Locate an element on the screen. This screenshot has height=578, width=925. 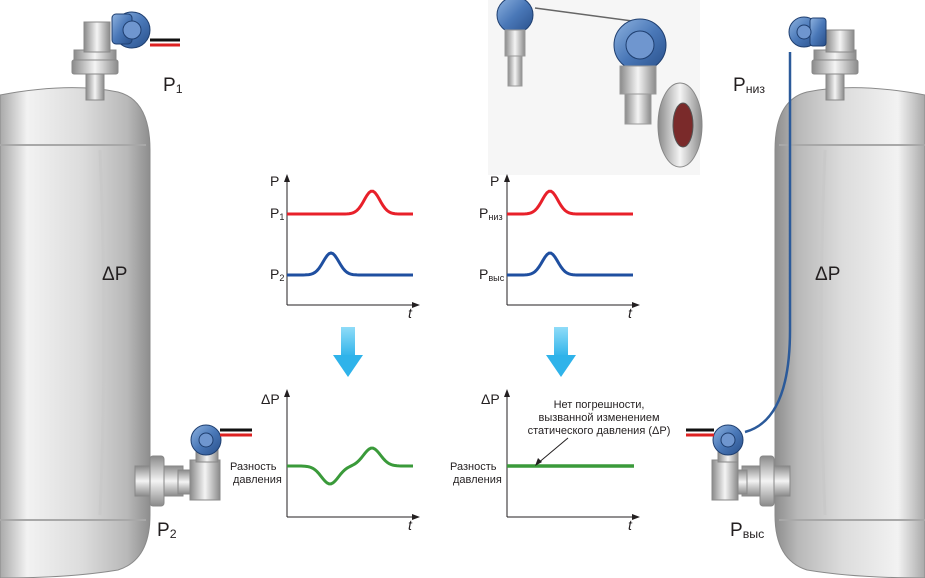
note-pointer is located at coordinates (552, 451).